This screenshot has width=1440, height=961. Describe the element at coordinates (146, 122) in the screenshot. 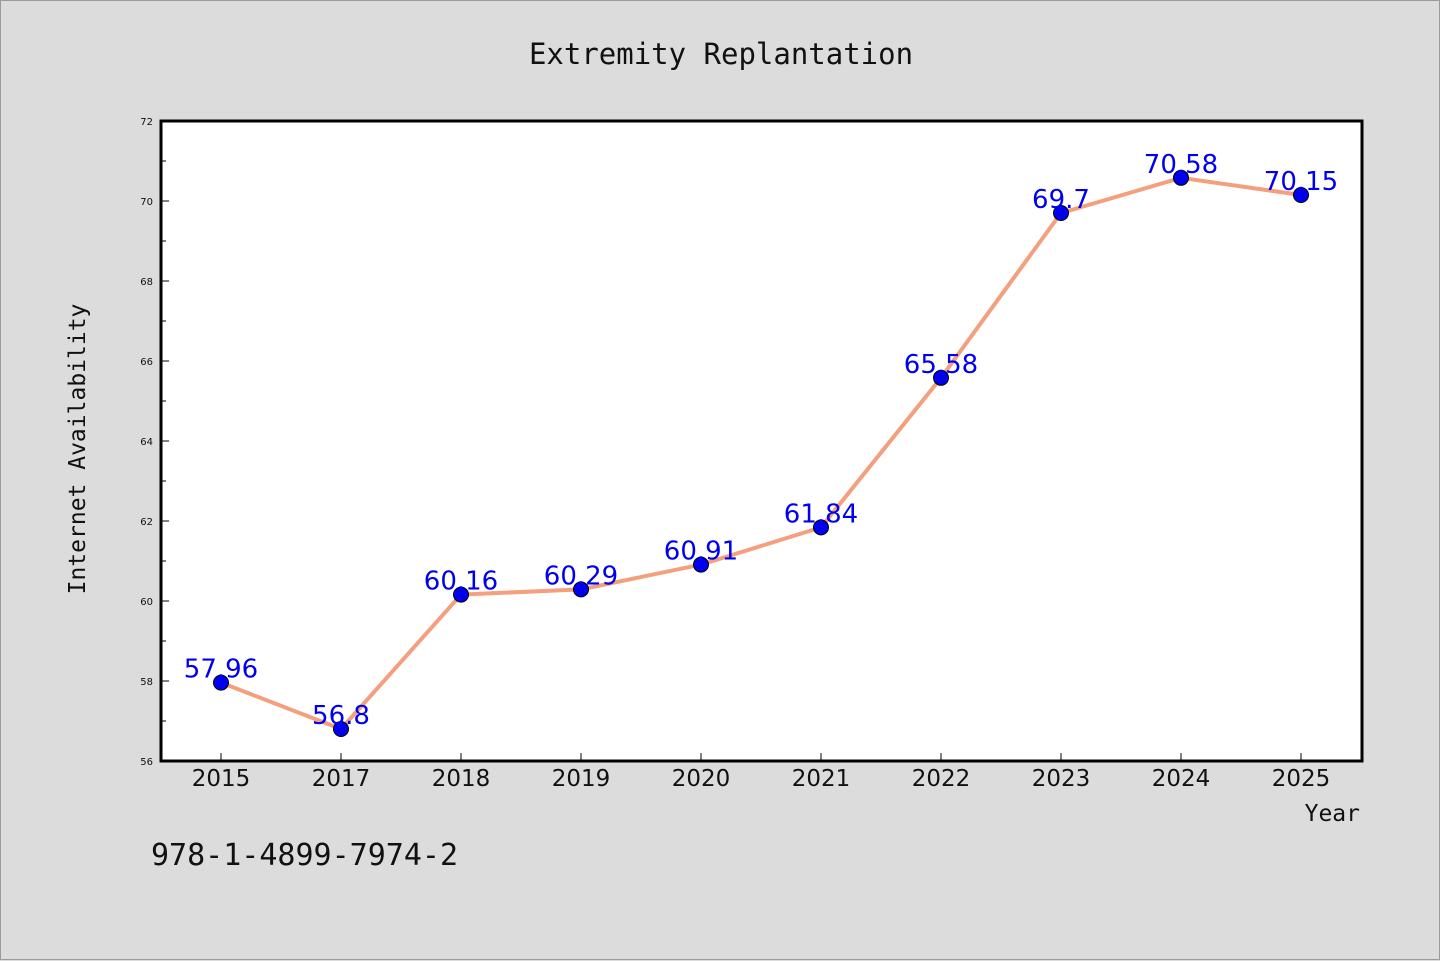

I see `y-tick-label: 72` at that location.